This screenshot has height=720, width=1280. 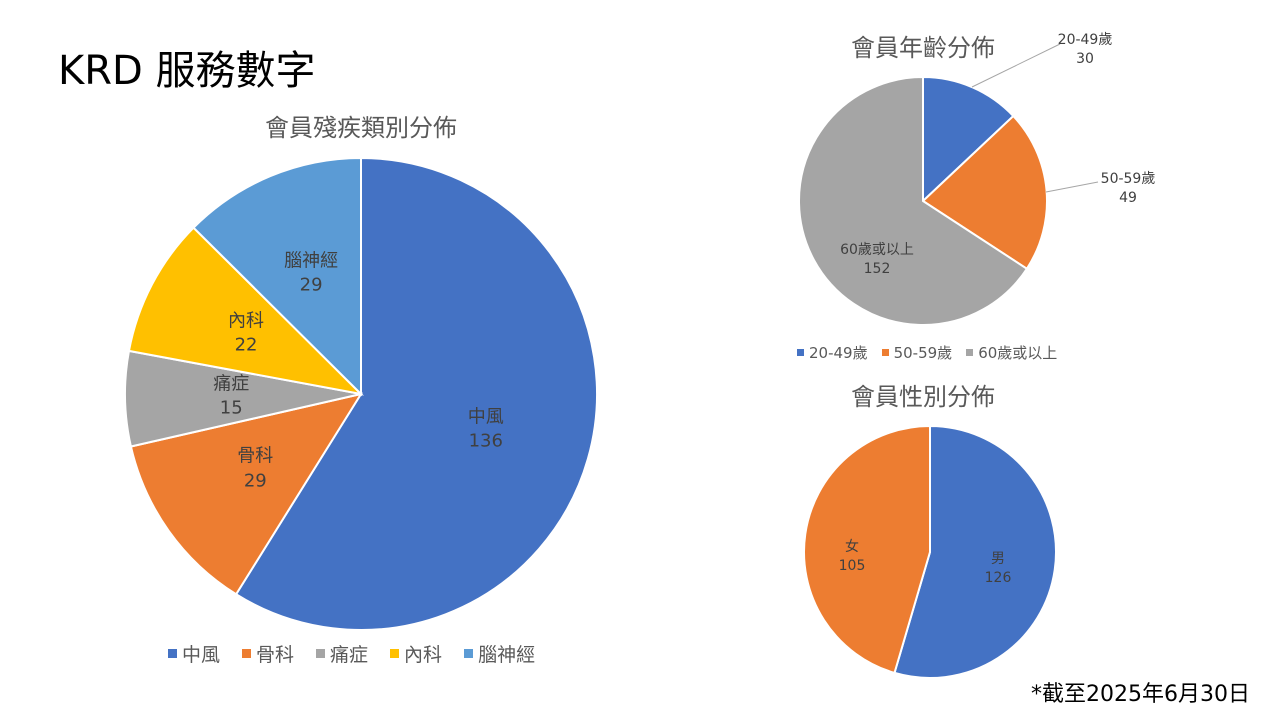 I want to click on legend-item-3: 60歲或以上, so click(x=1011, y=352).